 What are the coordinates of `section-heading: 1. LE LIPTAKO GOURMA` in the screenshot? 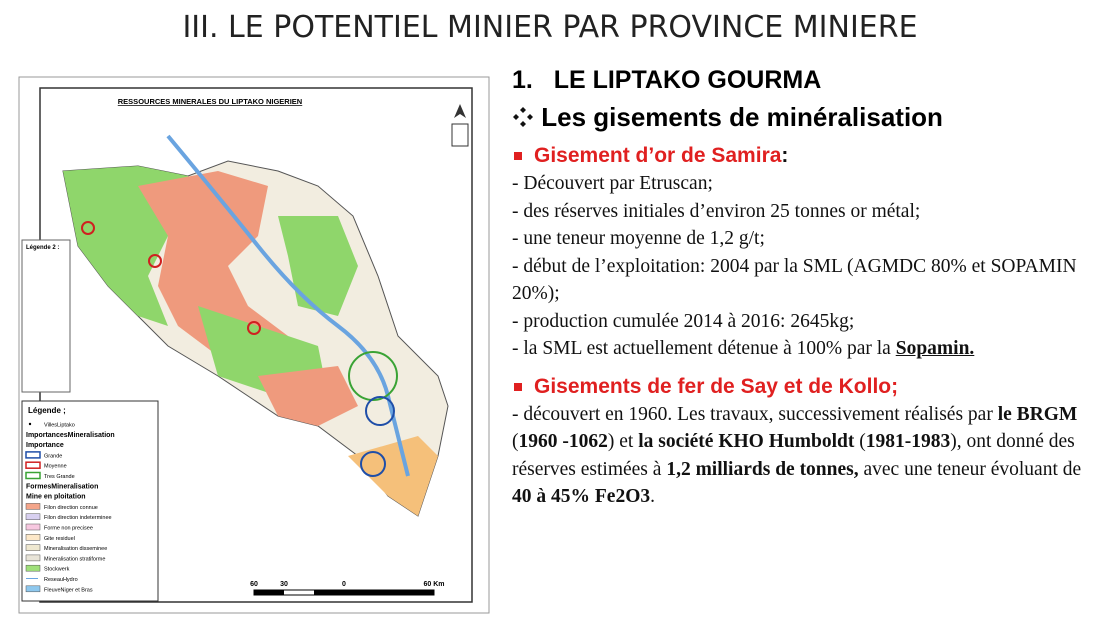 It's located at (666, 80).